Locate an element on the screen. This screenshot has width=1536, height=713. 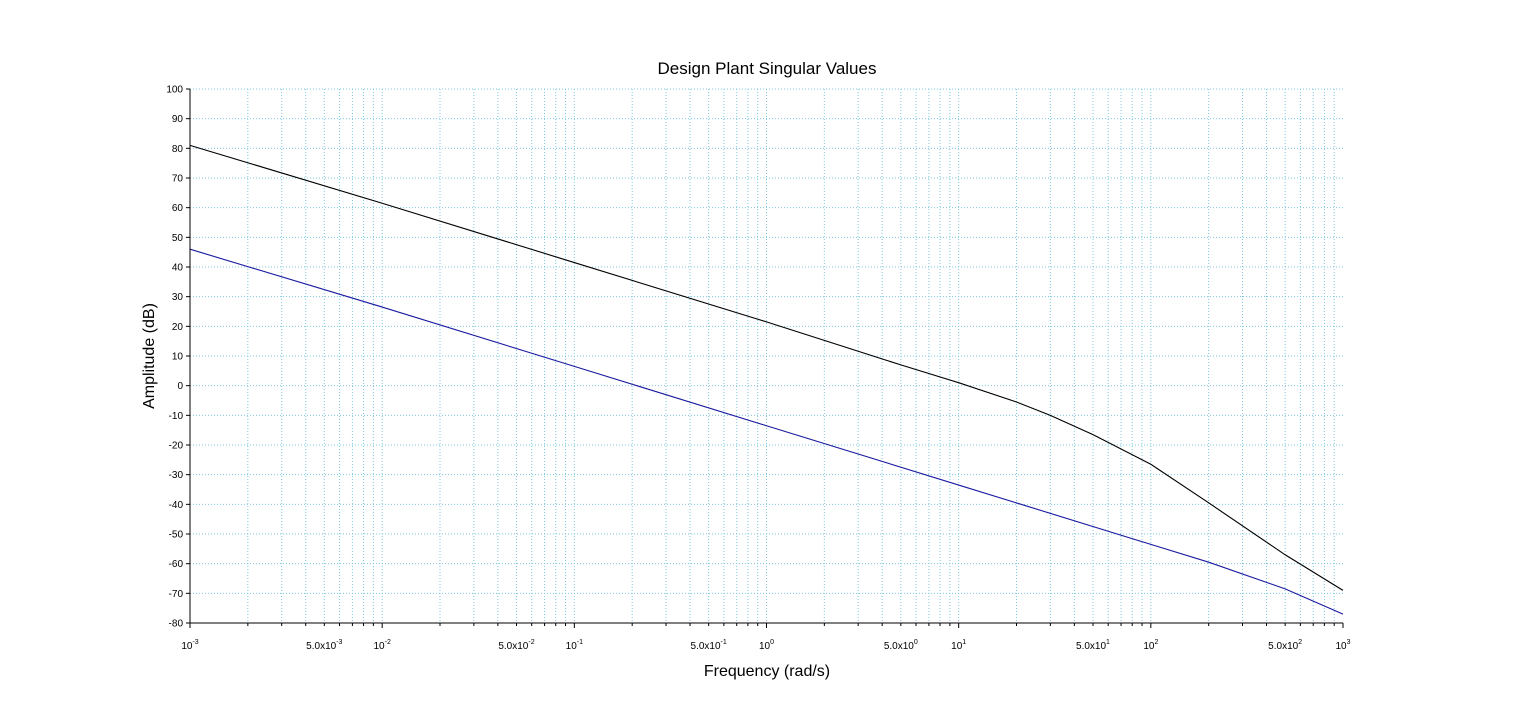
x-tick-label: 5.0x100 is located at coordinates (901, 645).